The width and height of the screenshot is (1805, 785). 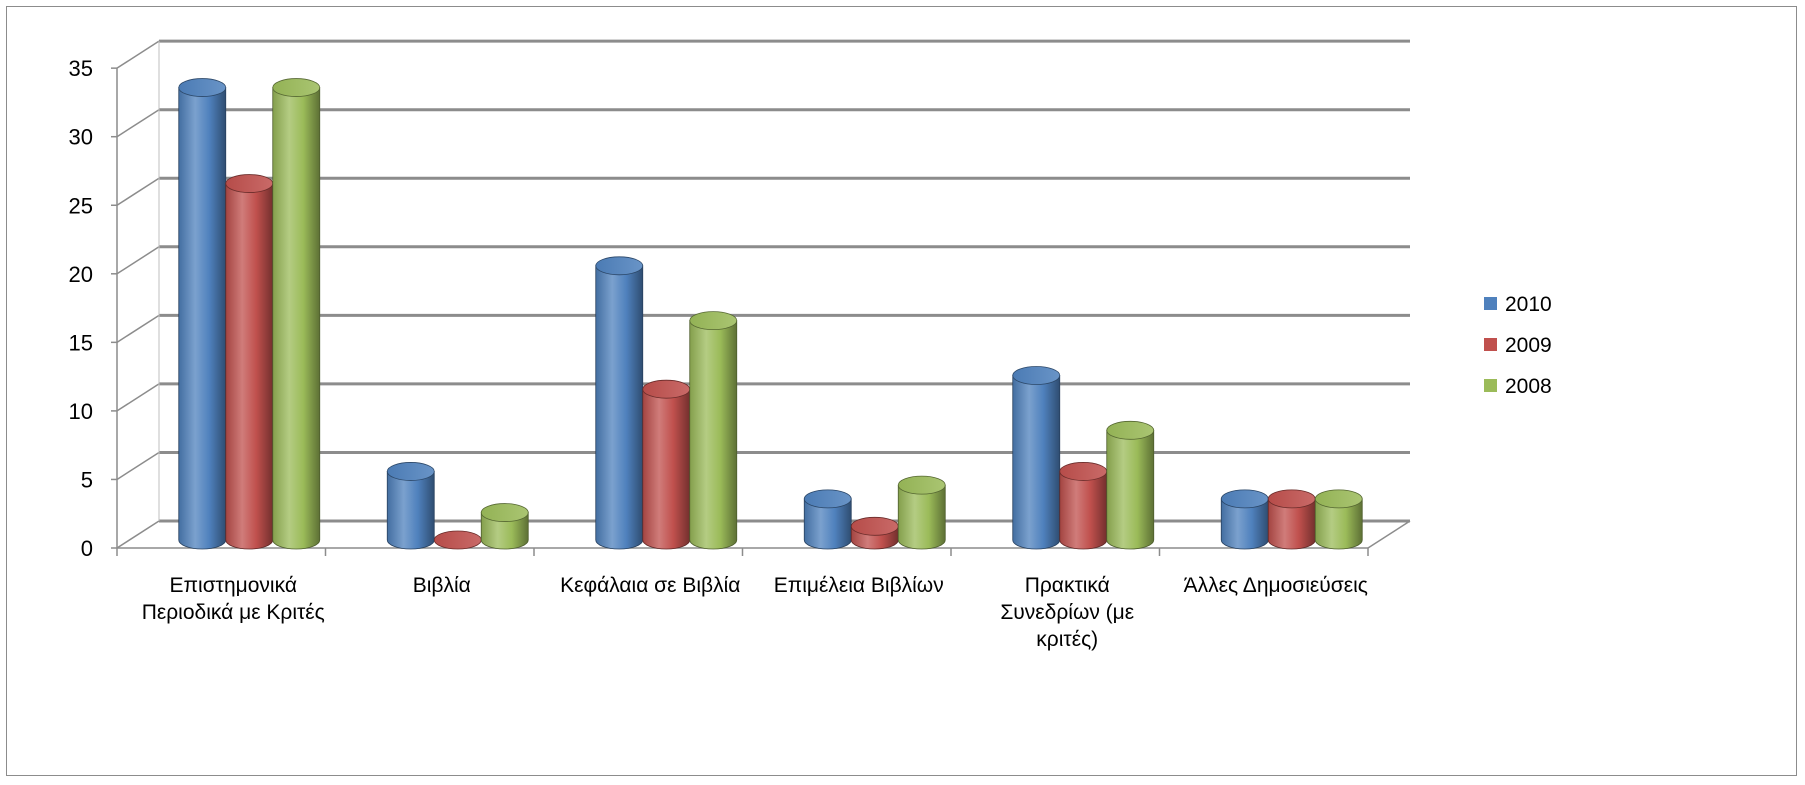 I want to click on x-tick-label: Πρακτικά Συνεδρίων (με κριτές), so click(x=1067, y=612).